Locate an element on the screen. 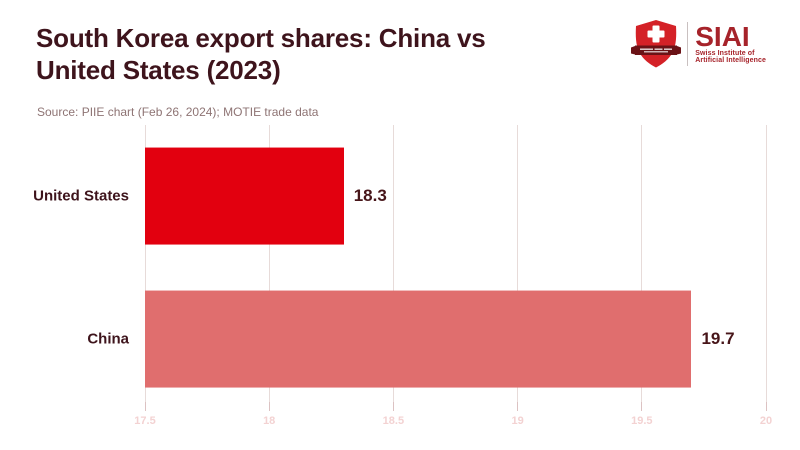 The width and height of the screenshot is (800, 450). page-title-line2: United States (2023) is located at coordinates (158, 70).